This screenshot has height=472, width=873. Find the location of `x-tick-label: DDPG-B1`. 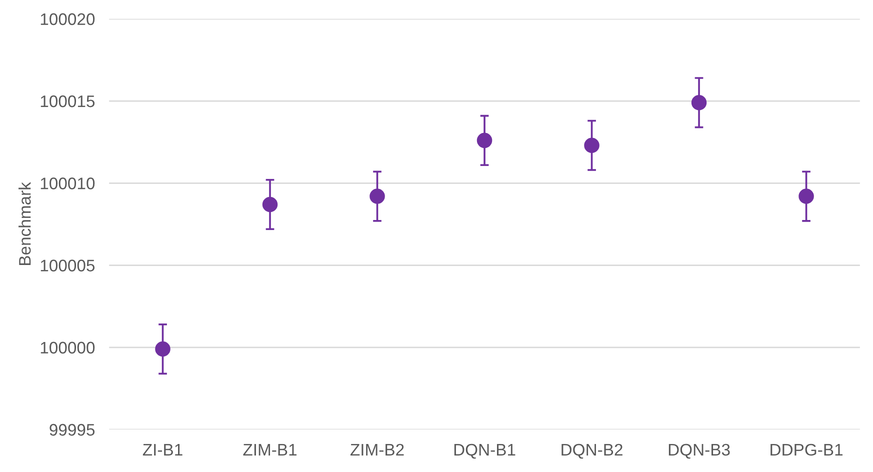

x-tick-label: DDPG-B1 is located at coordinates (806, 450).